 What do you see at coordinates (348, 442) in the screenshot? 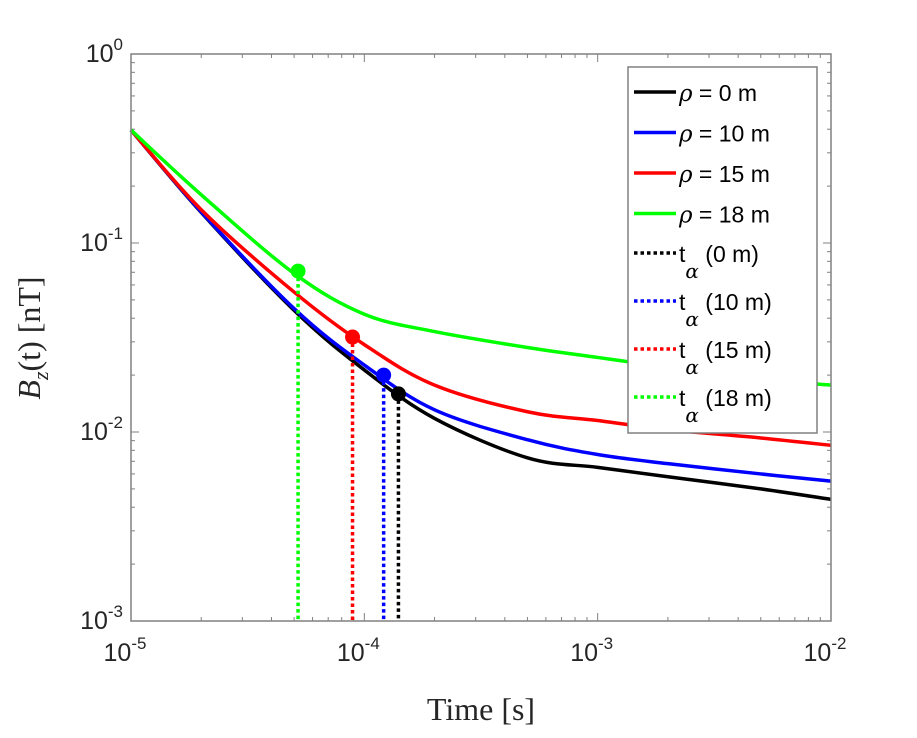
I see `markers-group` at bounding box center [348, 442].